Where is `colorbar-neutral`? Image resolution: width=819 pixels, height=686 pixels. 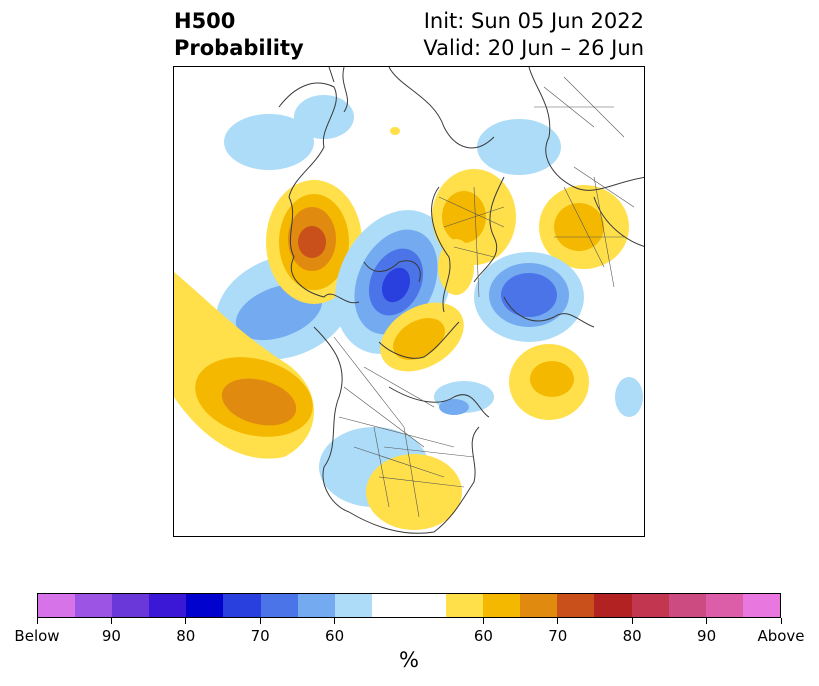 colorbar-neutral is located at coordinates (409, 605).